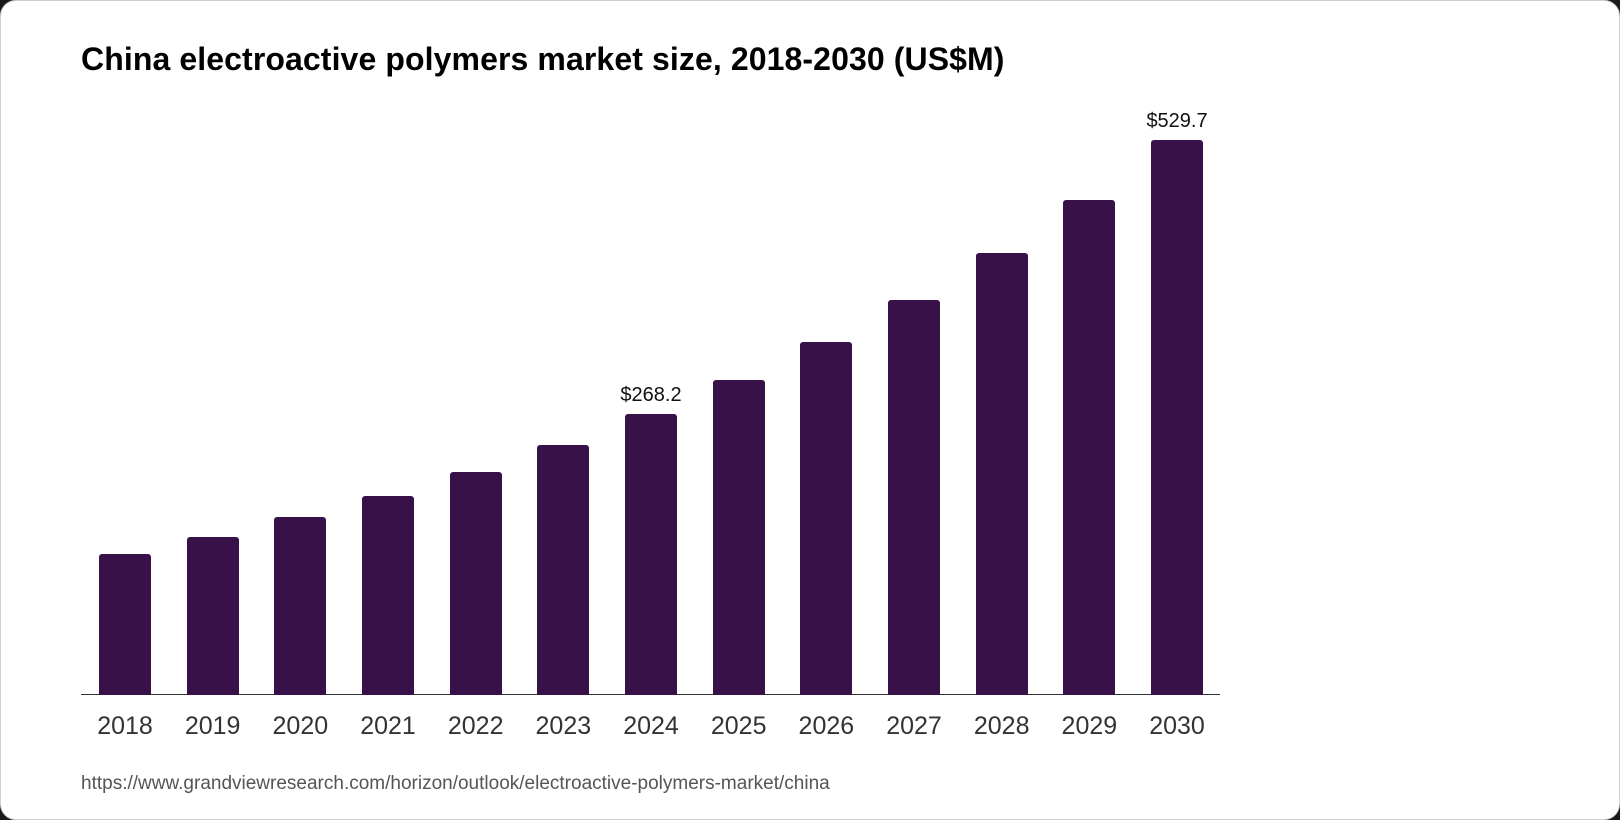 The height and width of the screenshot is (820, 1620). What do you see at coordinates (125, 624) in the screenshot?
I see `bar-2018` at bounding box center [125, 624].